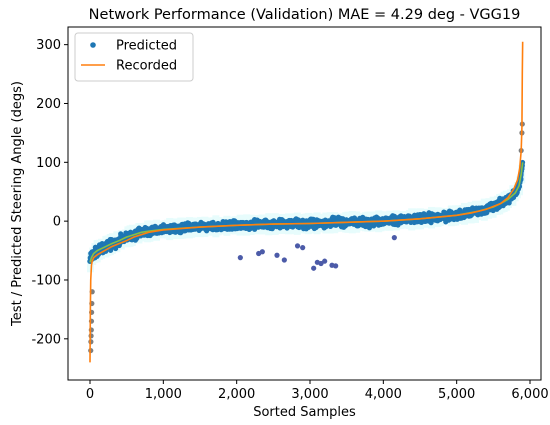 This screenshot has height=425, width=550. I want to click on legend-label-recorded: Recorded, so click(146, 66).